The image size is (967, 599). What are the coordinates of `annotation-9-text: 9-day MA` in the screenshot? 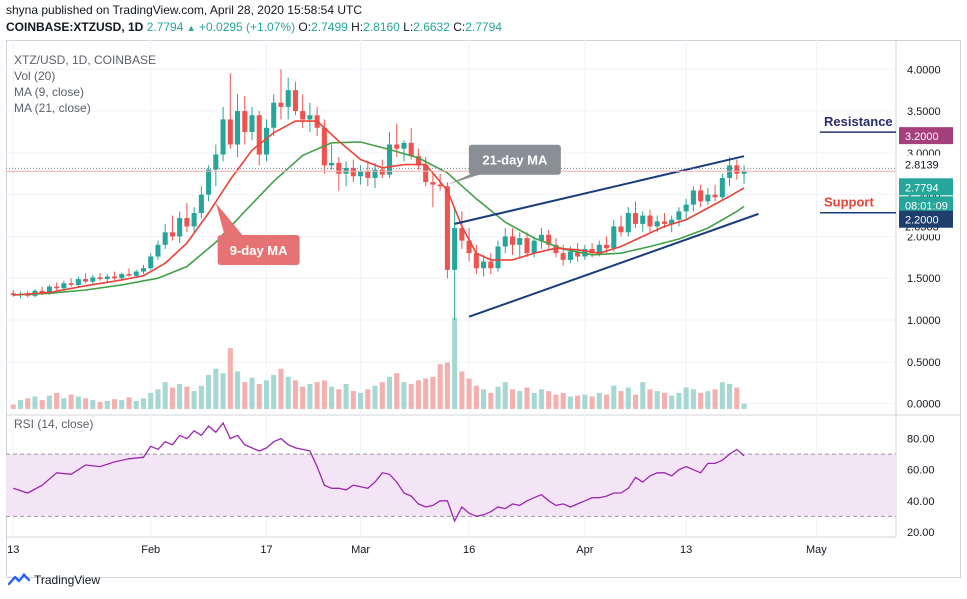 It's located at (259, 250).